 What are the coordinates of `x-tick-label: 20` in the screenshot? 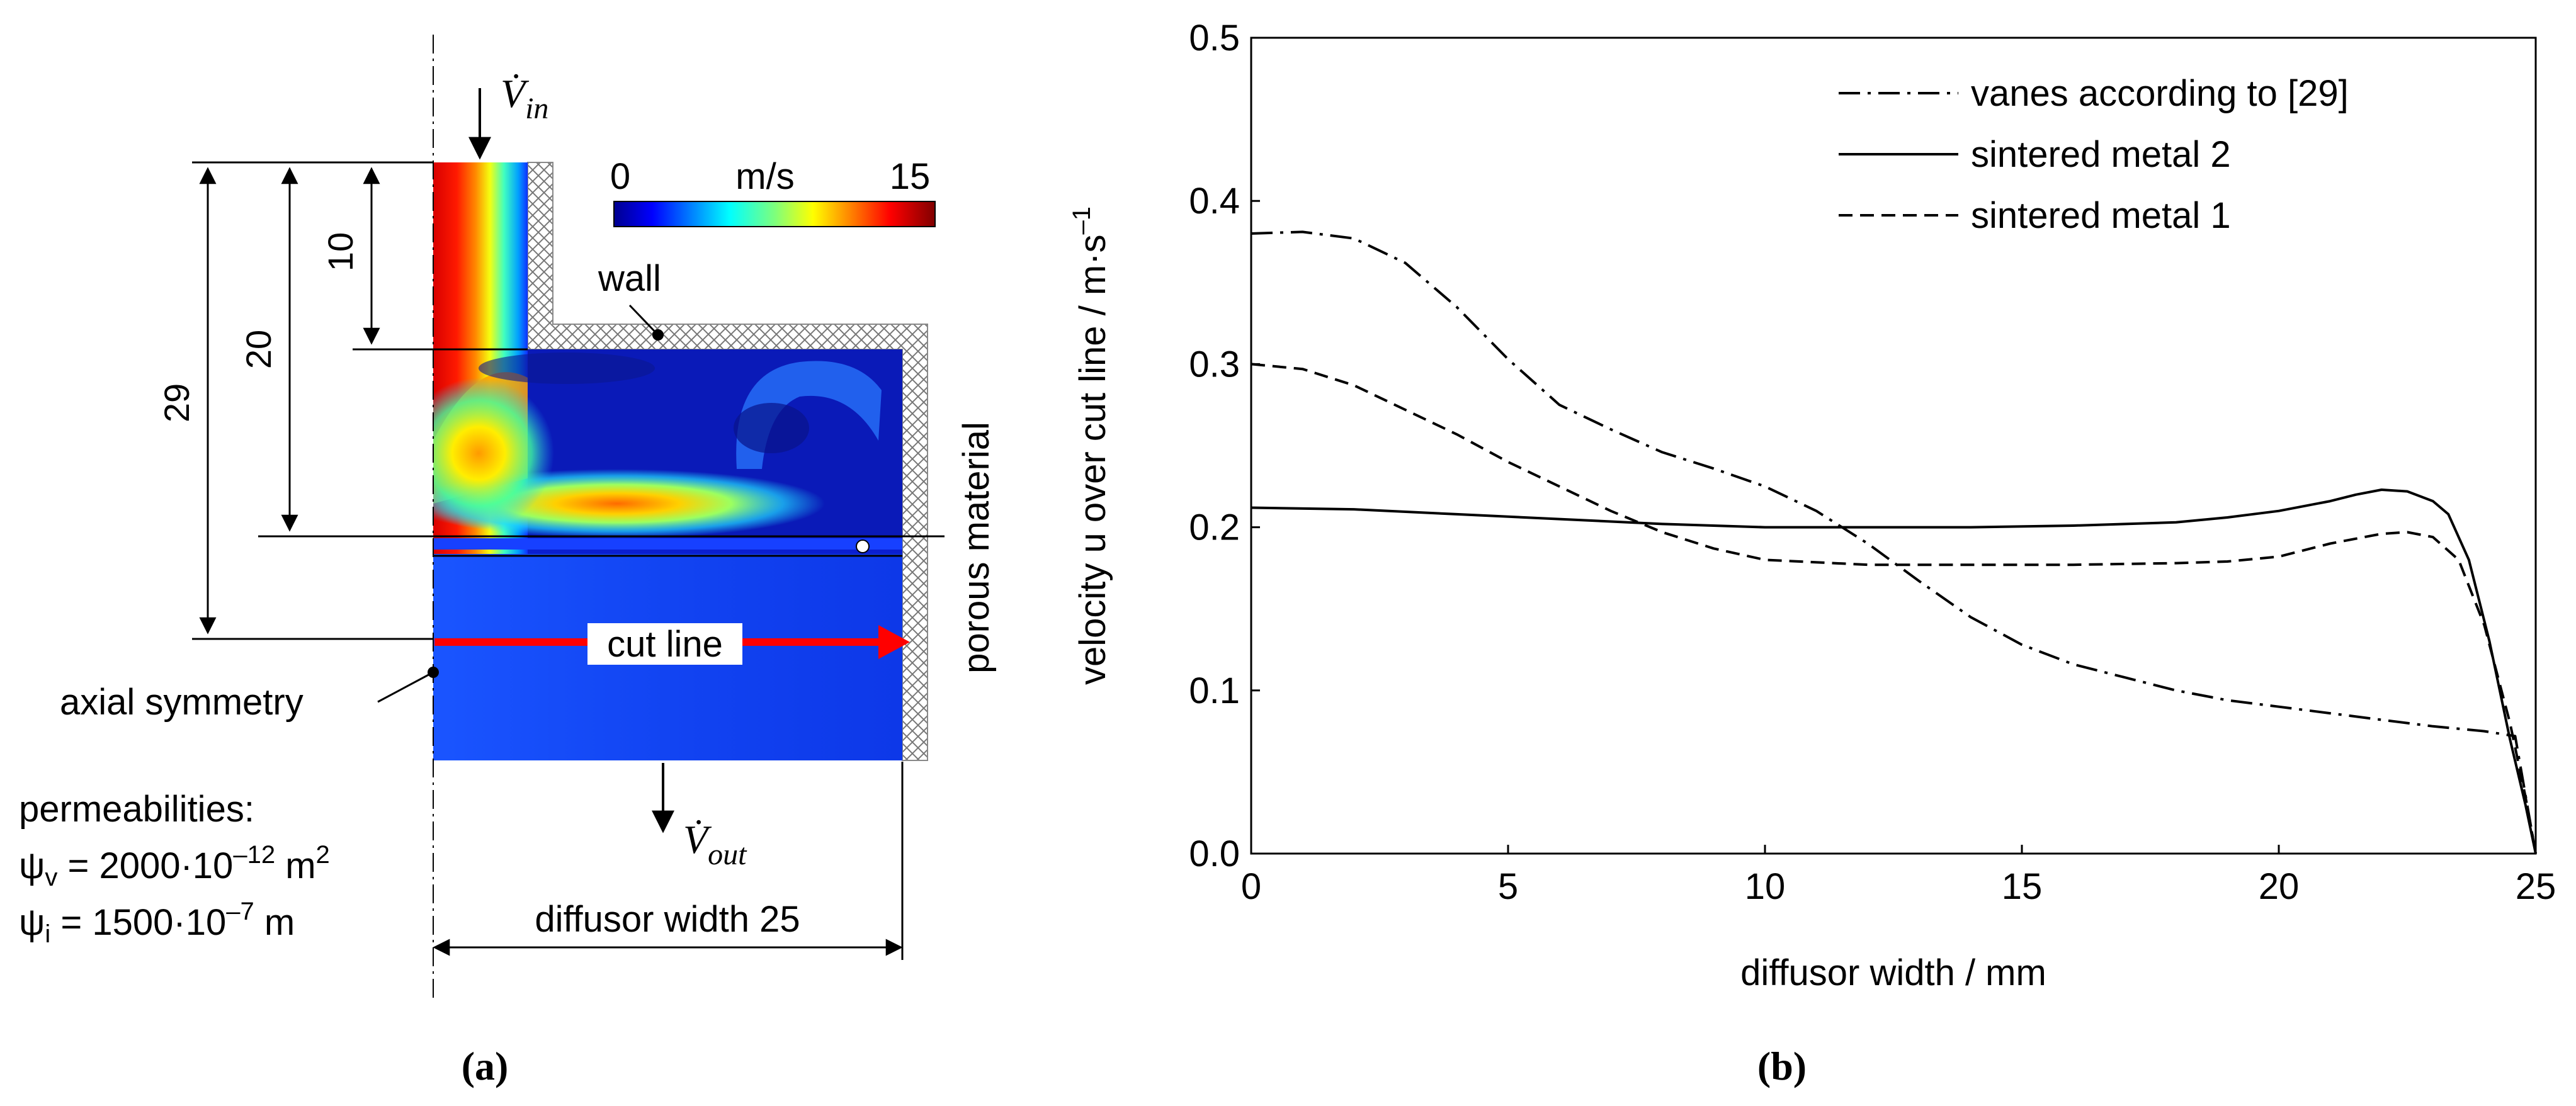 It's located at (2279, 887).